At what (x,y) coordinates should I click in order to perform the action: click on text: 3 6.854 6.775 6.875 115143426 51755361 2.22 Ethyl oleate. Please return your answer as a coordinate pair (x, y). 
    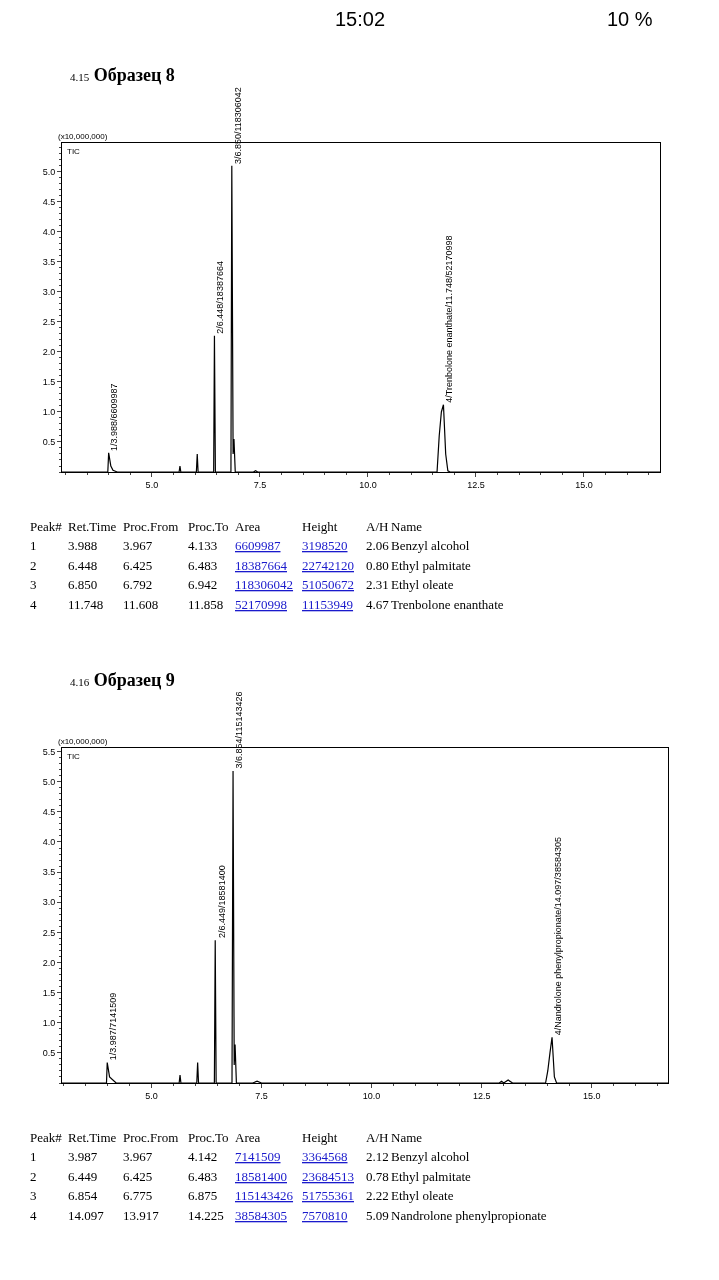
    Looking at the image, I should click on (242, 1195).